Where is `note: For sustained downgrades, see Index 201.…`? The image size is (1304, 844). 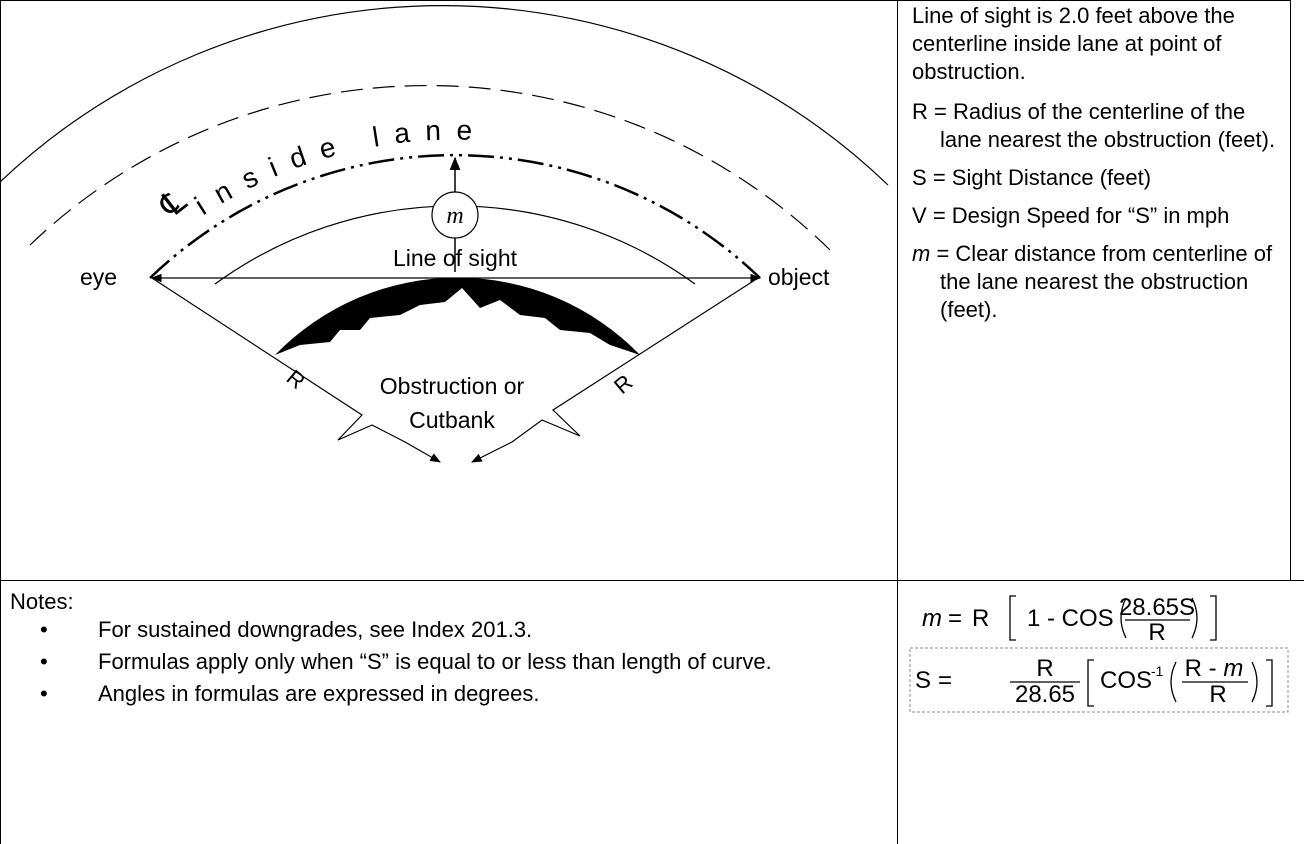
note: For sustained downgrades, see Index 201.… is located at coordinates (445, 630).